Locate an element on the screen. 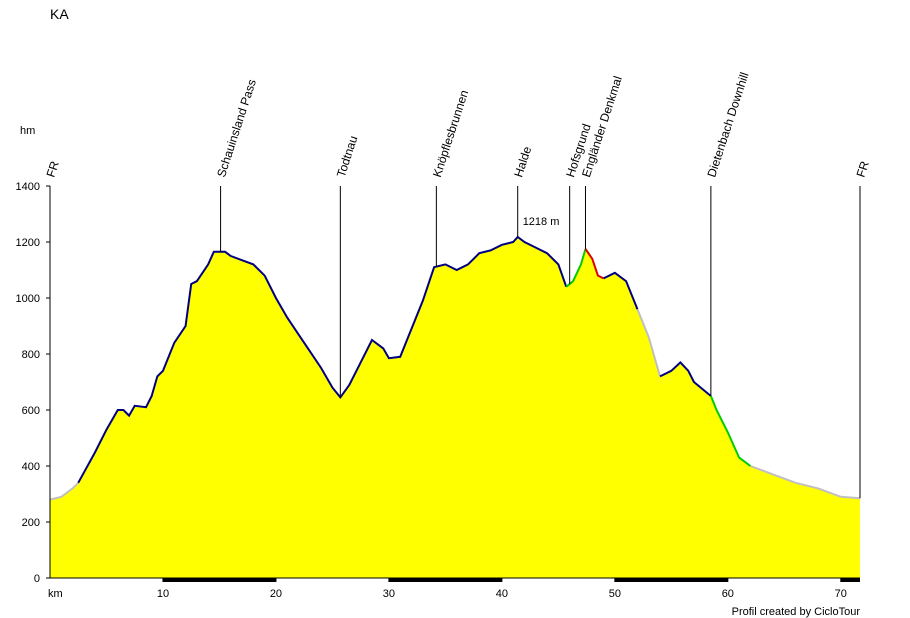  waypoint-label: Schauinsland Pass is located at coordinates (236, 128).